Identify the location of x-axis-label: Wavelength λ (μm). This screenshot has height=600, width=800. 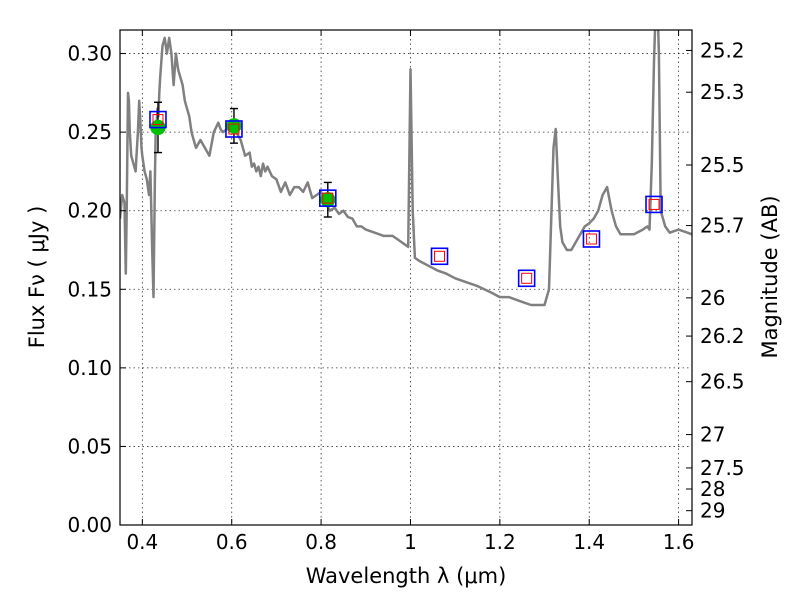
(406, 576).